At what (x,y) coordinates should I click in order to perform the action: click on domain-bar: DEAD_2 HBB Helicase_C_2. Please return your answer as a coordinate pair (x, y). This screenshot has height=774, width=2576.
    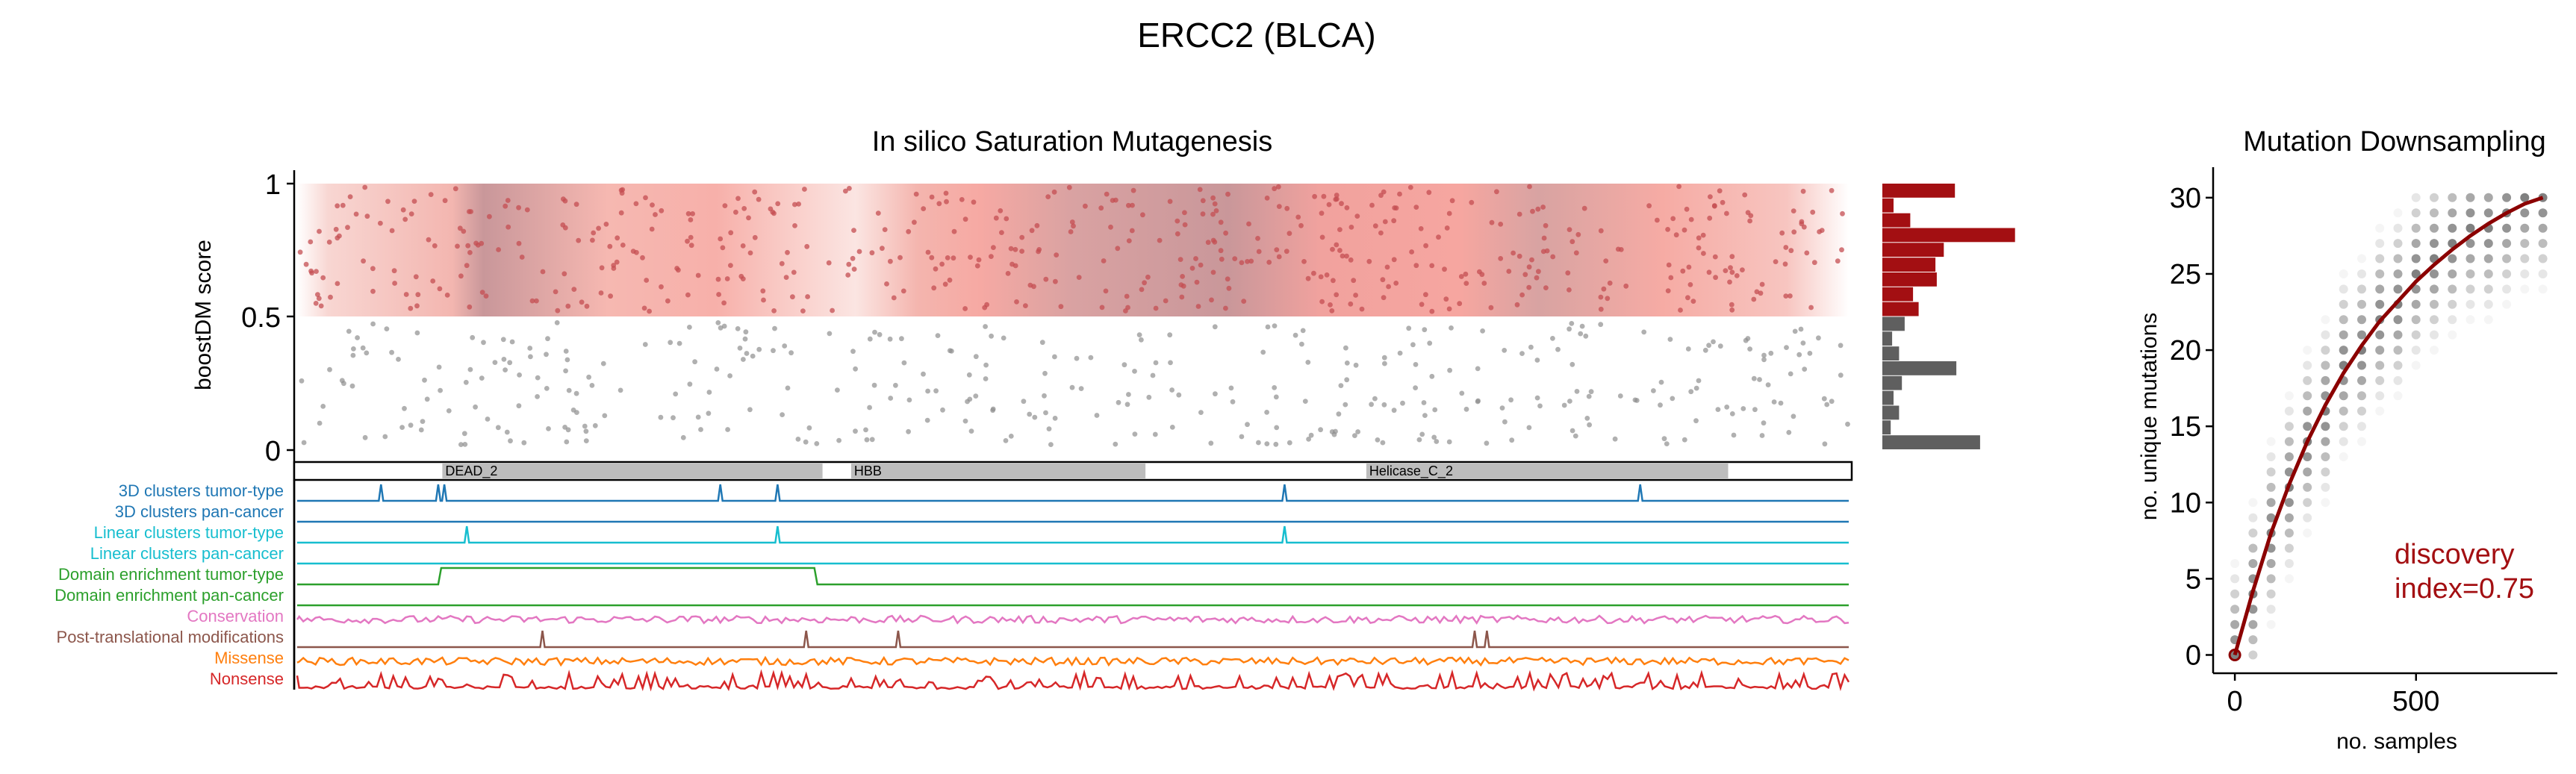
    Looking at the image, I should click on (1073, 471).